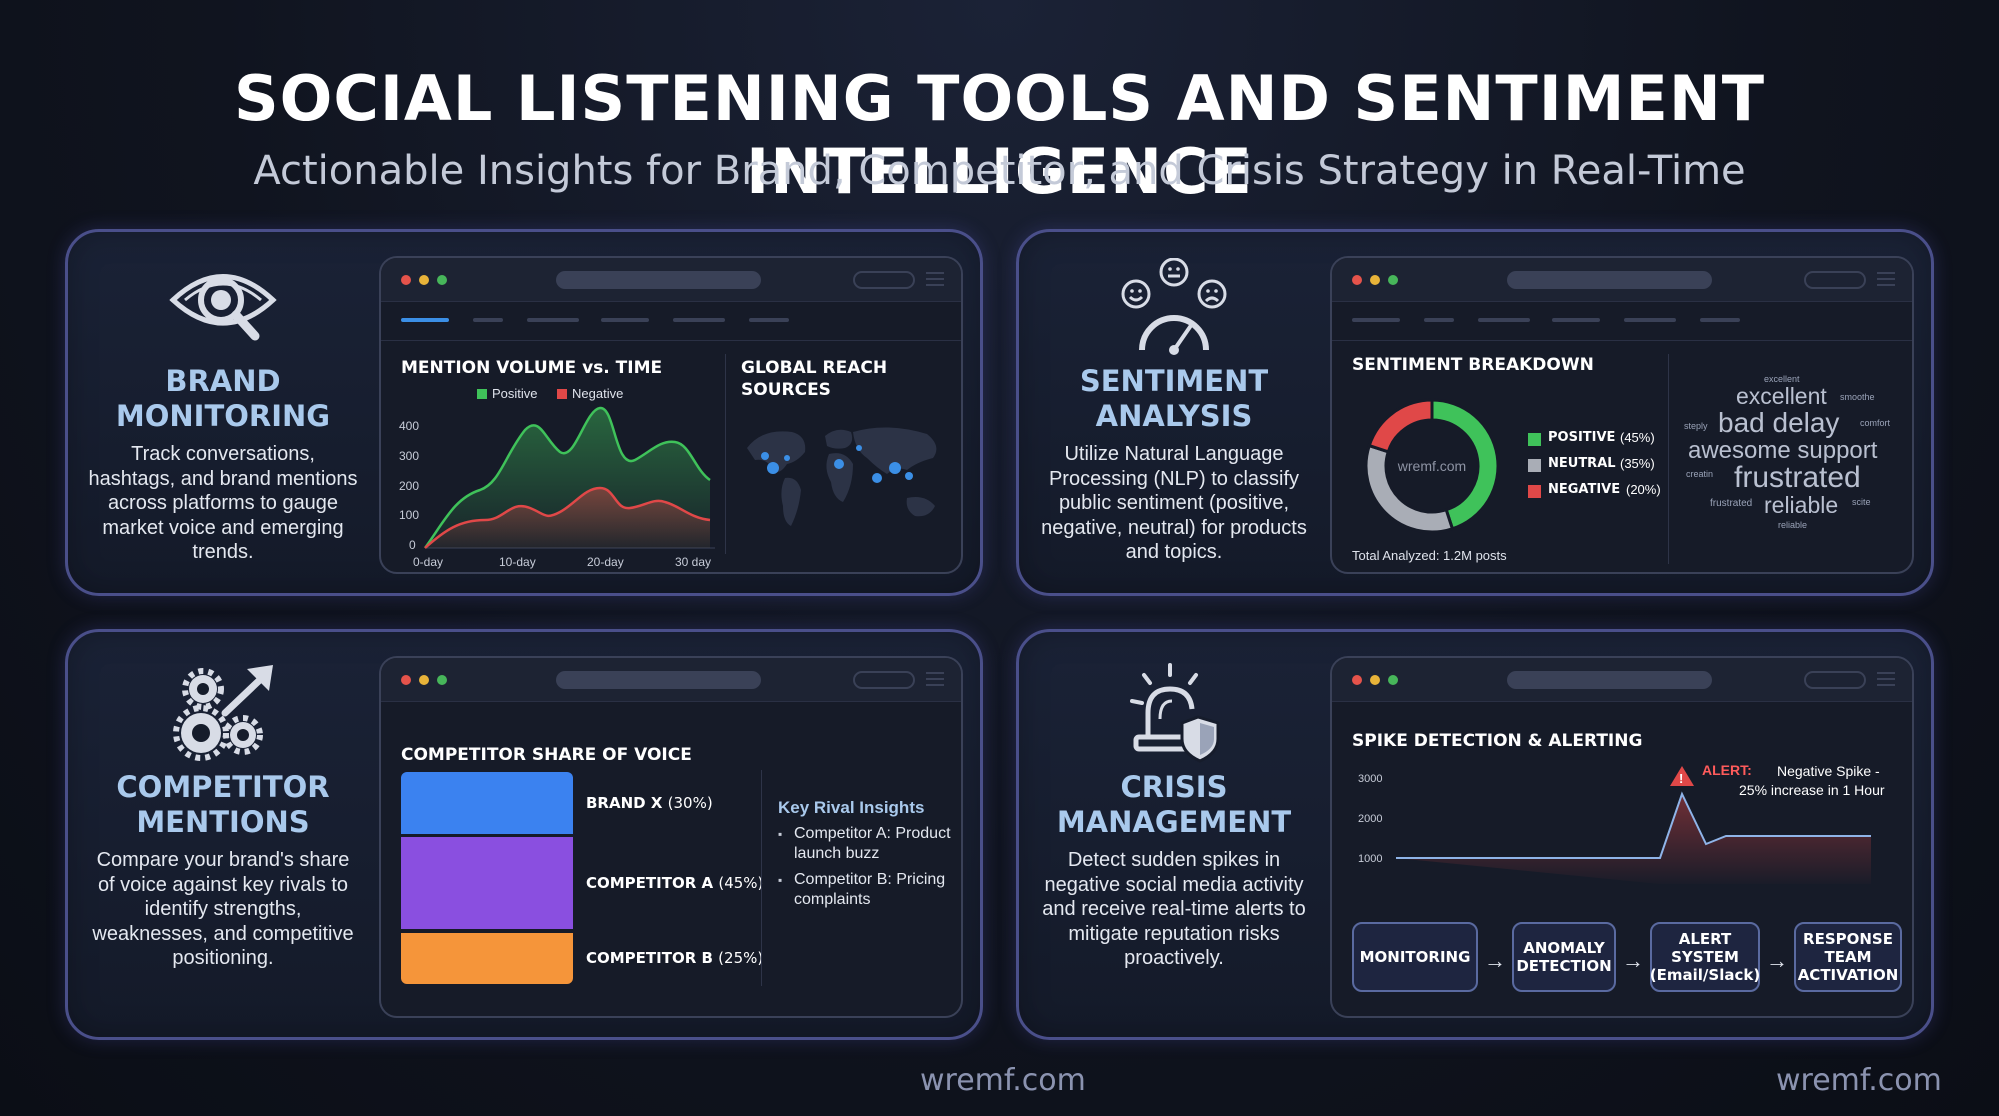 The height and width of the screenshot is (1116, 1999). What do you see at coordinates (482, 394) in the screenshot?
I see `legend-positive-swatch` at bounding box center [482, 394].